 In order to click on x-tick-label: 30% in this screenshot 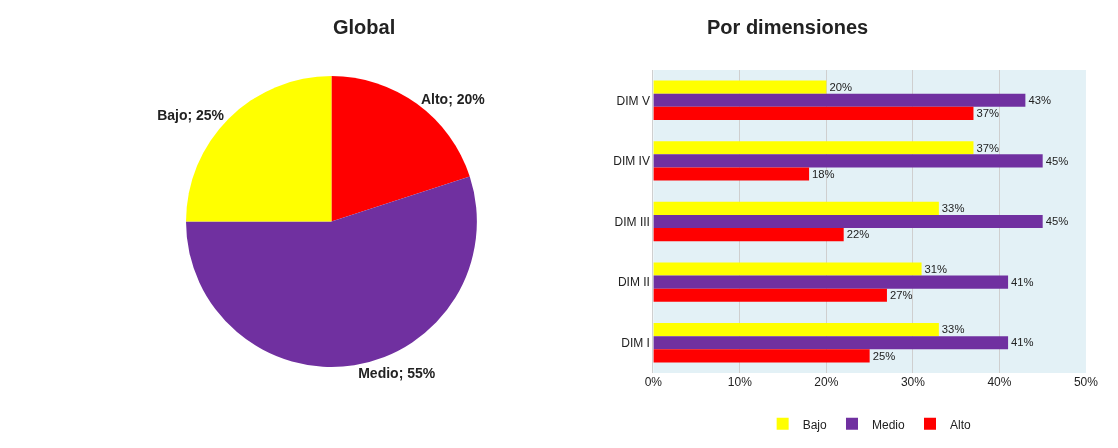, I will do `click(913, 382)`.